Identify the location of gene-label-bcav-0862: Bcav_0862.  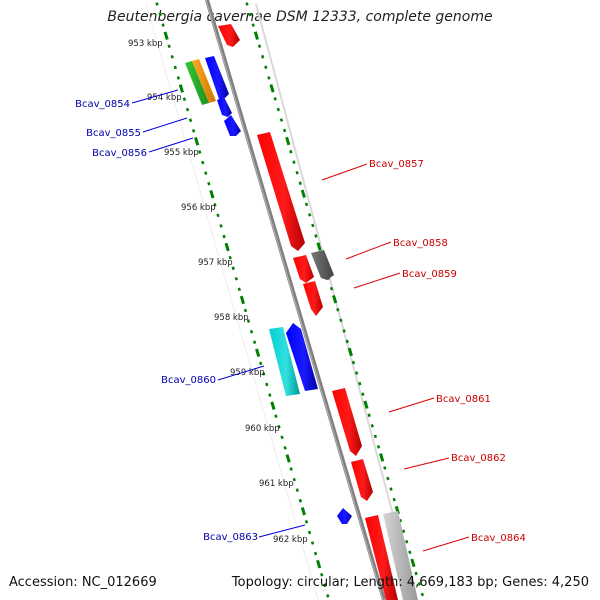
(478, 458).